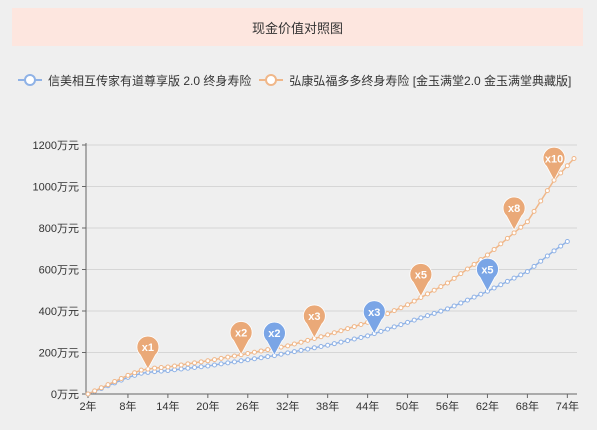 Image resolution: width=597 pixels, height=430 pixels. I want to click on multiplier-label: x2, so click(241, 334).